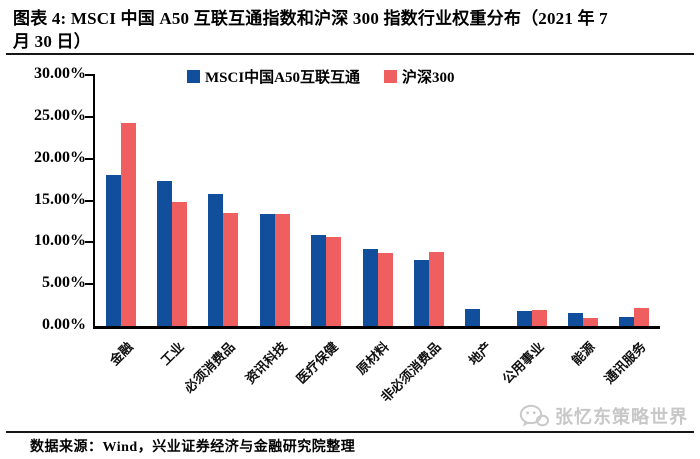 The image size is (700, 459). I want to click on bar-msci-原材料, so click(370, 287).